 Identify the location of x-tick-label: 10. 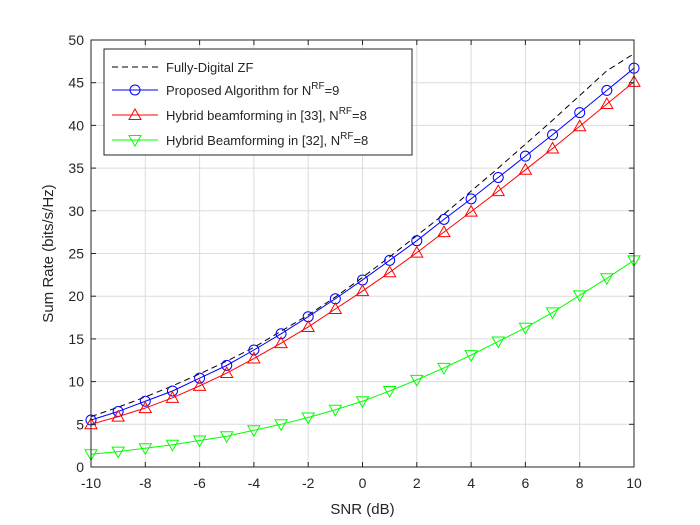
(634, 483).